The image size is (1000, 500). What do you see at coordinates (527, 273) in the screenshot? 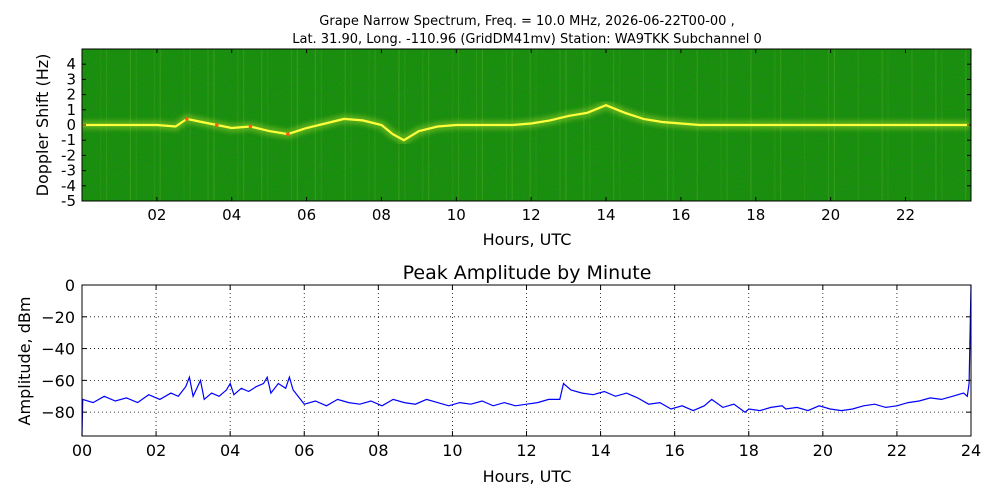
I see `amplitude-title: Peak Amplitude by Minute` at bounding box center [527, 273].